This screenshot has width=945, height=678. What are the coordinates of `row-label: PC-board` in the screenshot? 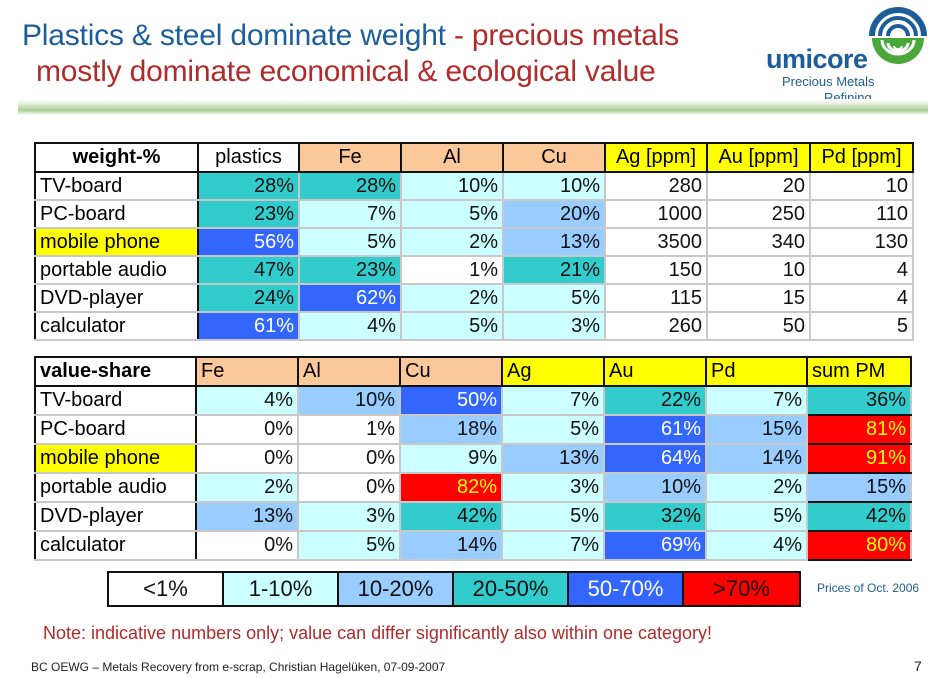 It's located at (116, 430).